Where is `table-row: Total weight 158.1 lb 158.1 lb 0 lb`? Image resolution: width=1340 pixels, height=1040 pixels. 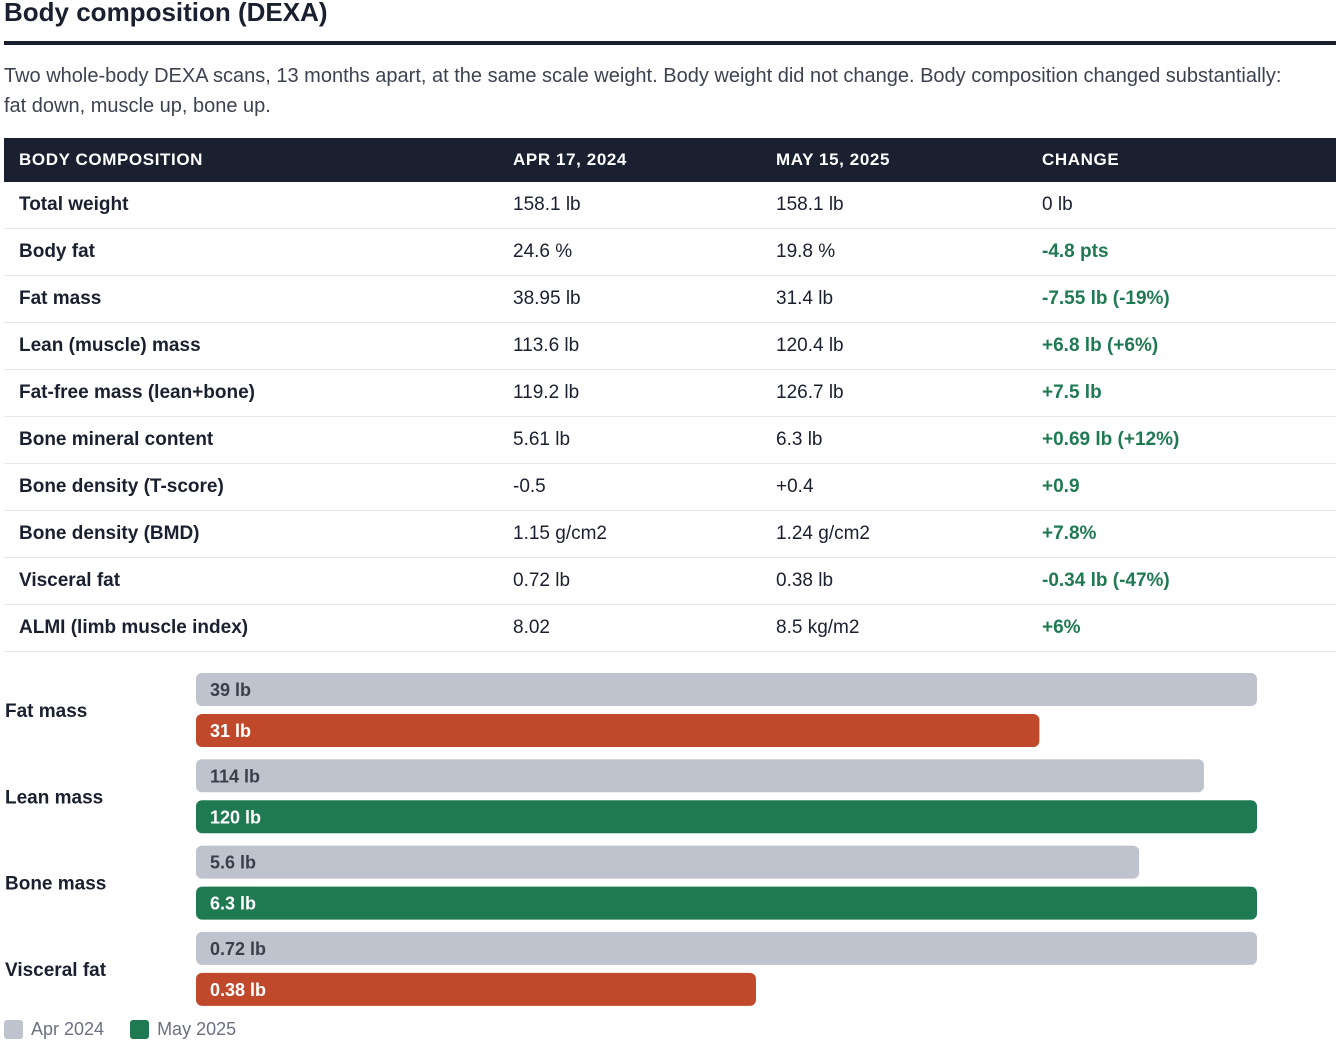
table-row: Total weight 158.1 lb 158.1 lb 0 lb is located at coordinates (670, 205).